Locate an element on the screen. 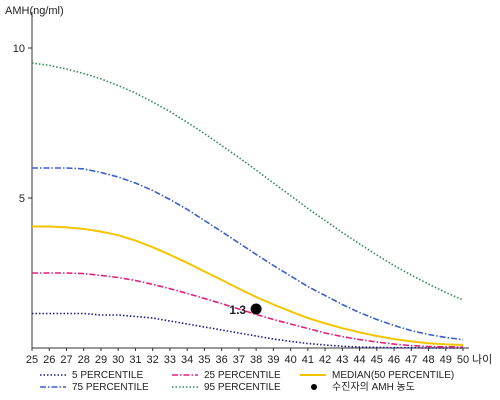 Image resolution: width=500 pixels, height=400 pixels. x-tick-label: 40 is located at coordinates (290, 360).